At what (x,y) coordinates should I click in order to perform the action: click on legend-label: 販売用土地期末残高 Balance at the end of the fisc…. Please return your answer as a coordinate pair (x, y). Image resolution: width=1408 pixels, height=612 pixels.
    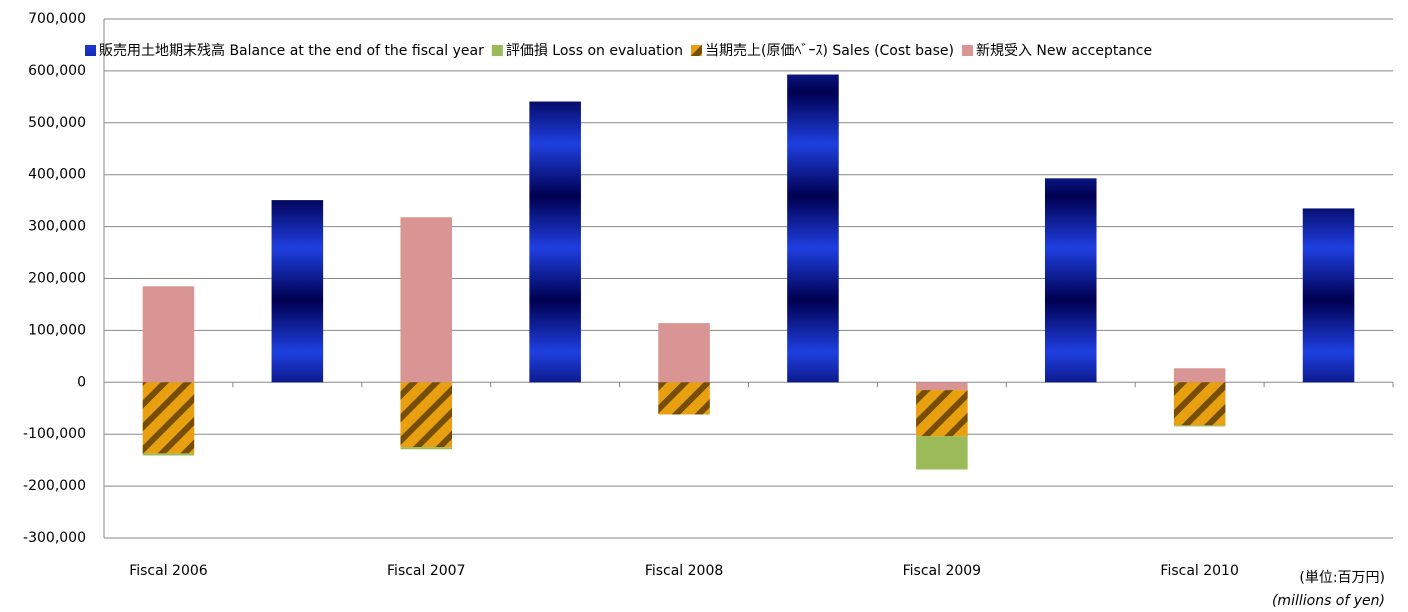
    Looking at the image, I should click on (291, 50).